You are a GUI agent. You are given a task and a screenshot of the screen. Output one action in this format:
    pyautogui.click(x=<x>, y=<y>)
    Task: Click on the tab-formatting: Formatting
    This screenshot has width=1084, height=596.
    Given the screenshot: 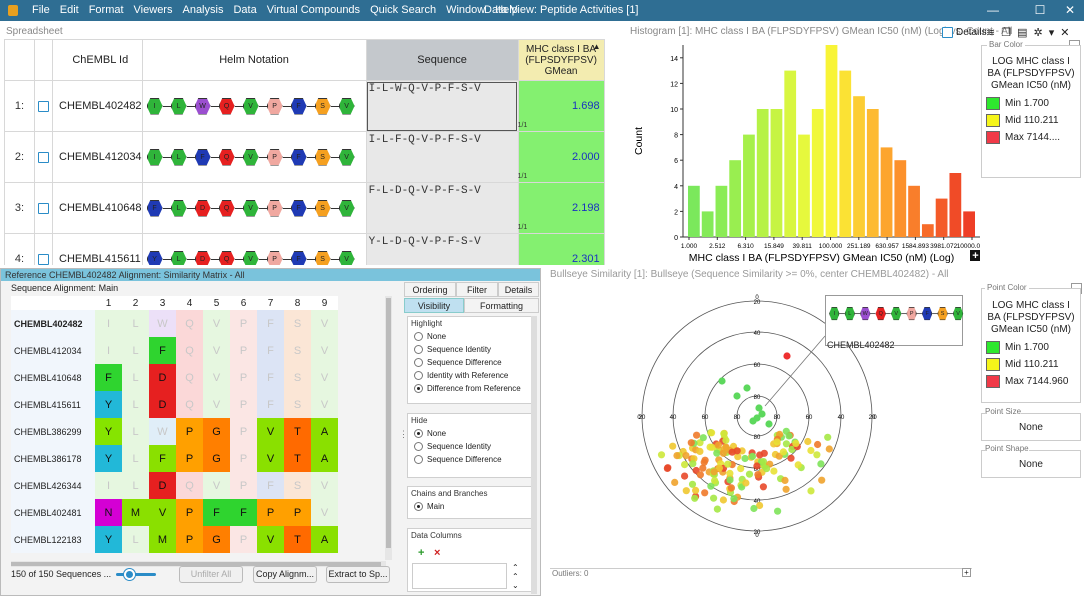 What is the action you would take?
    pyautogui.click(x=501, y=305)
    